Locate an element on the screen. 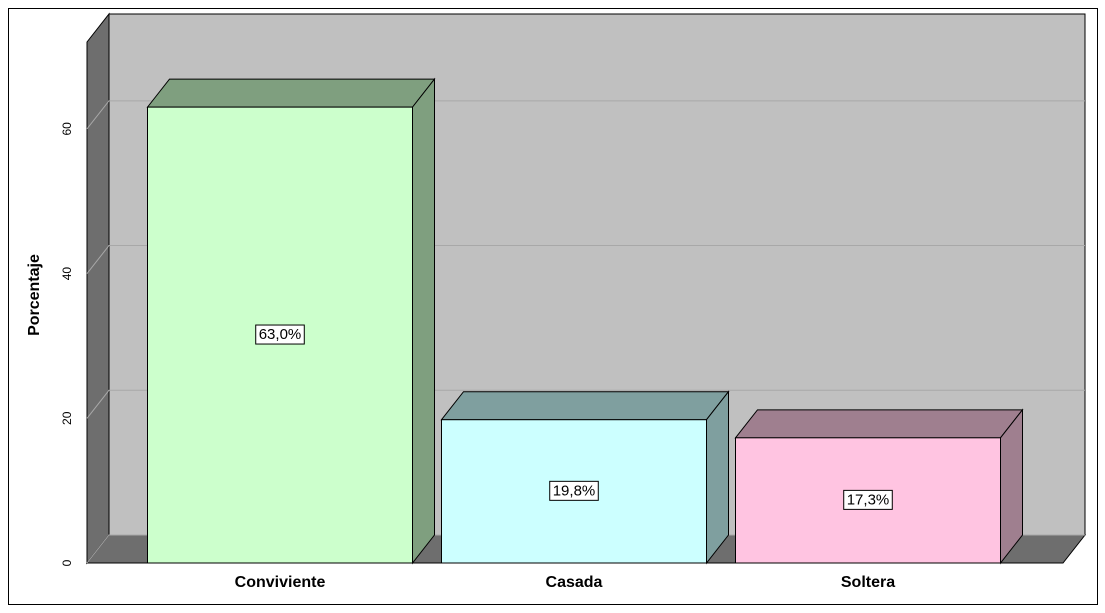  y-tick-label: 0 is located at coordinates (67, 562).